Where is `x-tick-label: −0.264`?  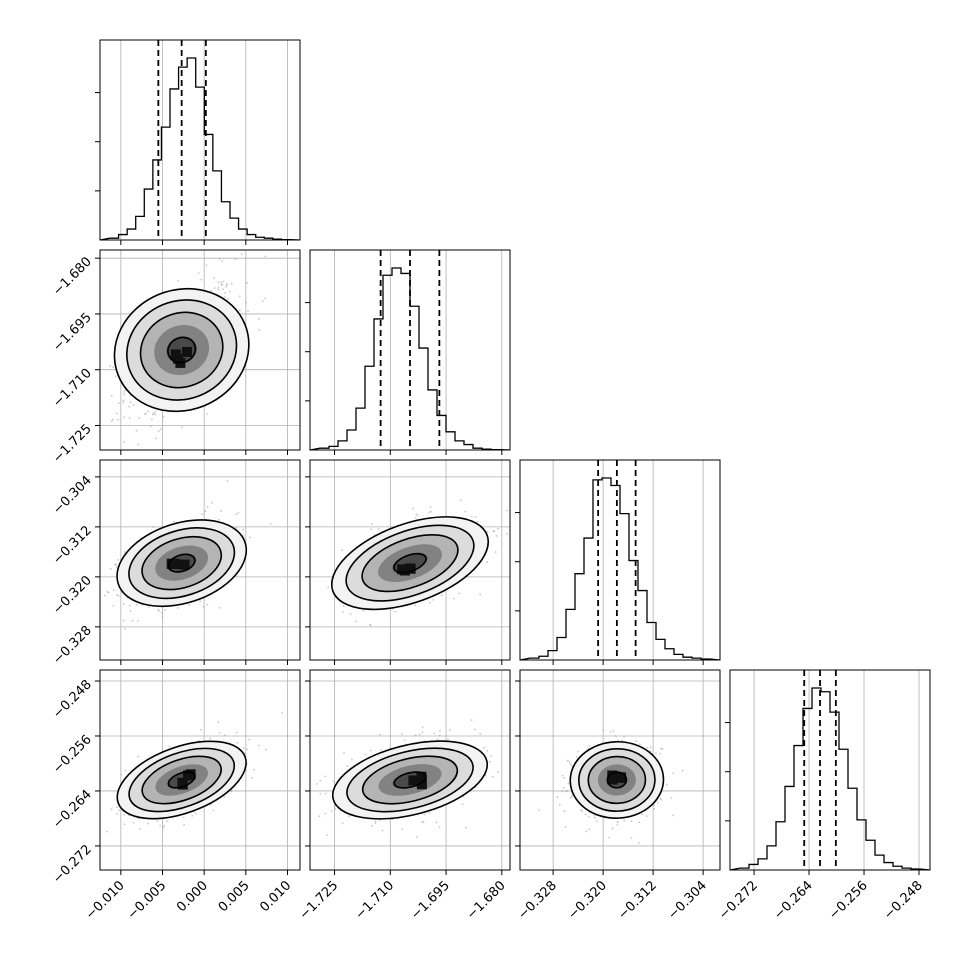 x-tick-label: −0.264 is located at coordinates (793, 900).